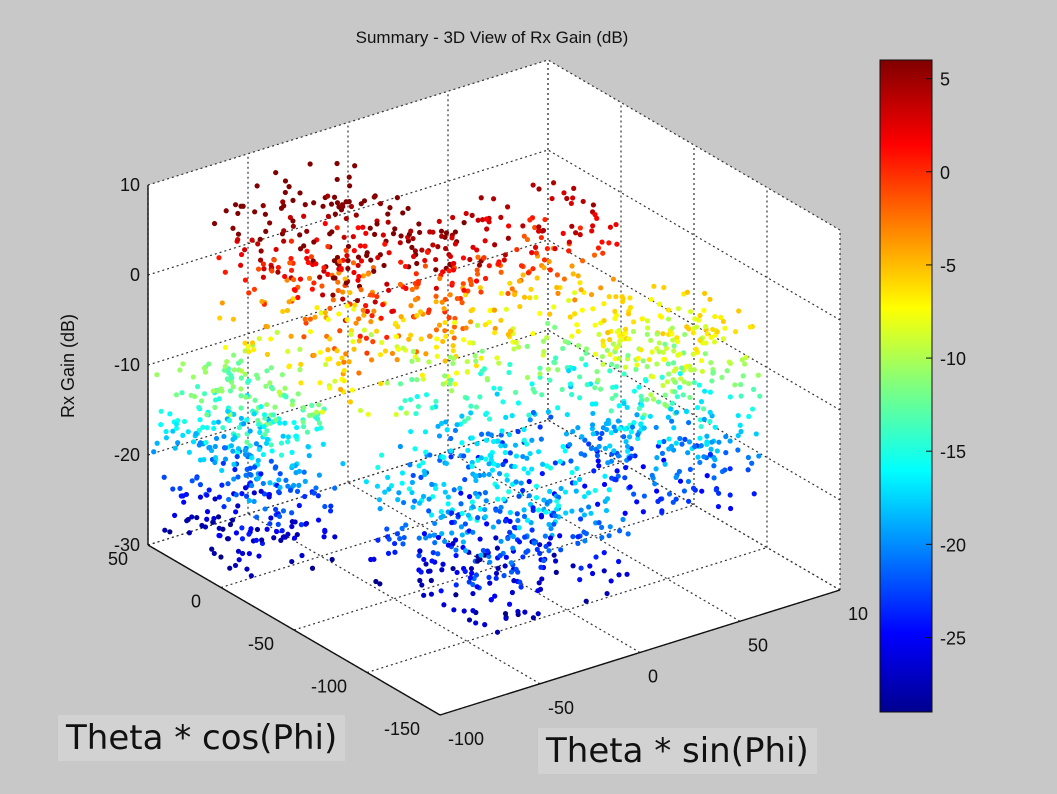 The image size is (1057, 794). Describe the element at coordinates (953, 359) in the screenshot. I see `colorbar-tick-label: -10` at that location.